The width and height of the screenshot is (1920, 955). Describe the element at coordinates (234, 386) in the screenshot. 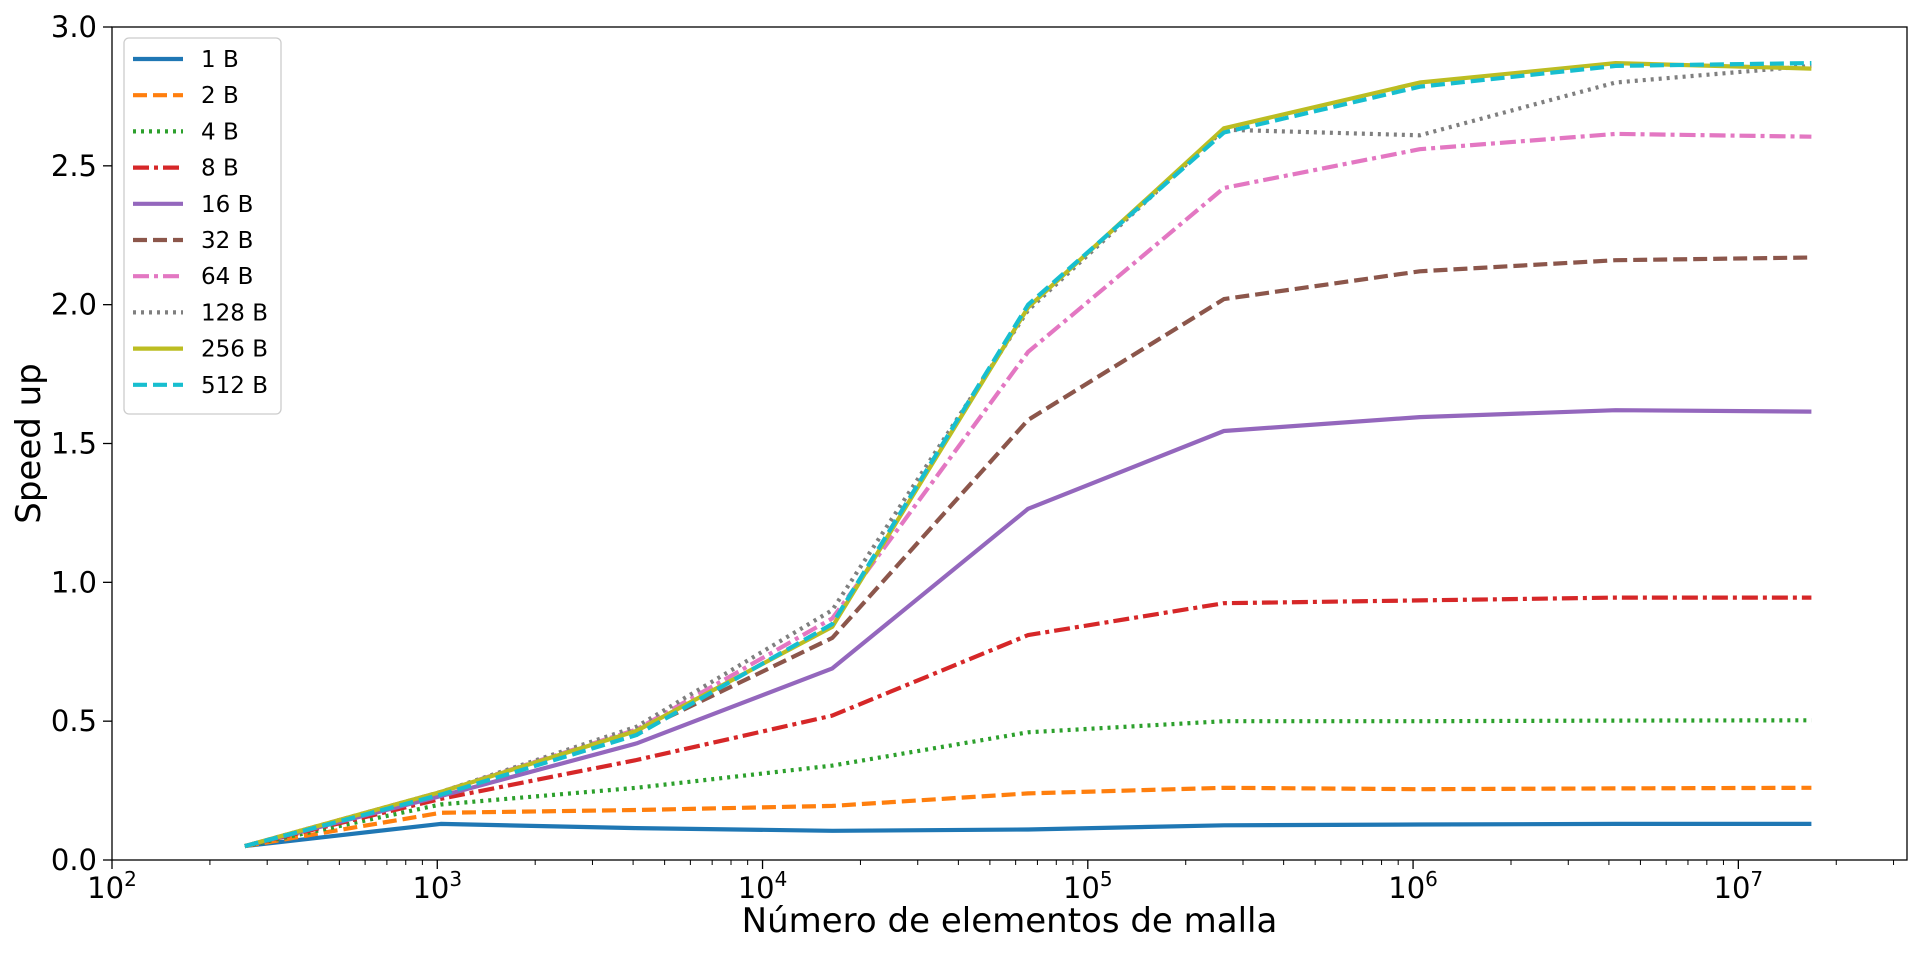

I see `legend-label: 512 B` at that location.